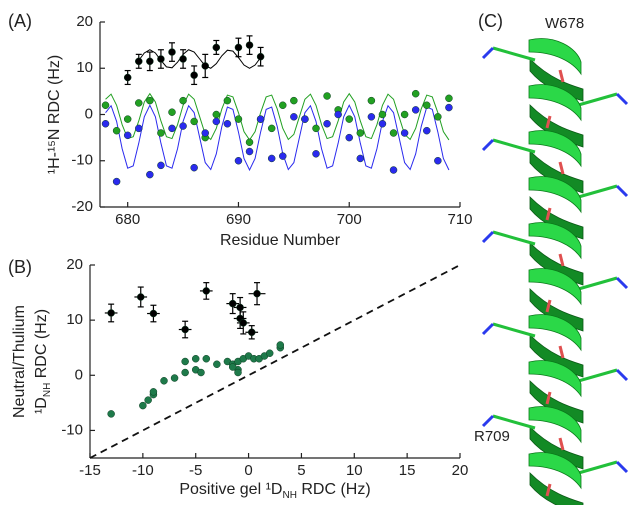 This screenshot has height=505, width=634. I want to click on panel-label: (B), so click(20, 267).